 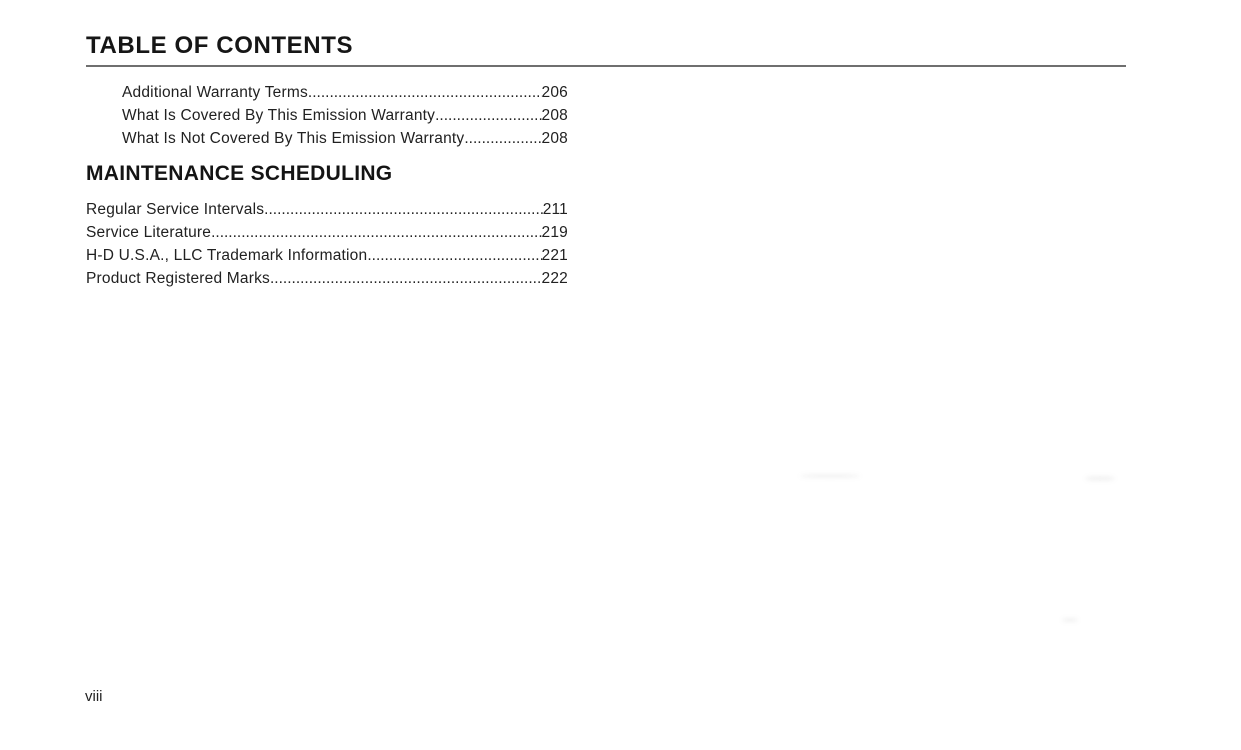 I want to click on page-title: TABLE OF CONTENTS, so click(x=220, y=45).